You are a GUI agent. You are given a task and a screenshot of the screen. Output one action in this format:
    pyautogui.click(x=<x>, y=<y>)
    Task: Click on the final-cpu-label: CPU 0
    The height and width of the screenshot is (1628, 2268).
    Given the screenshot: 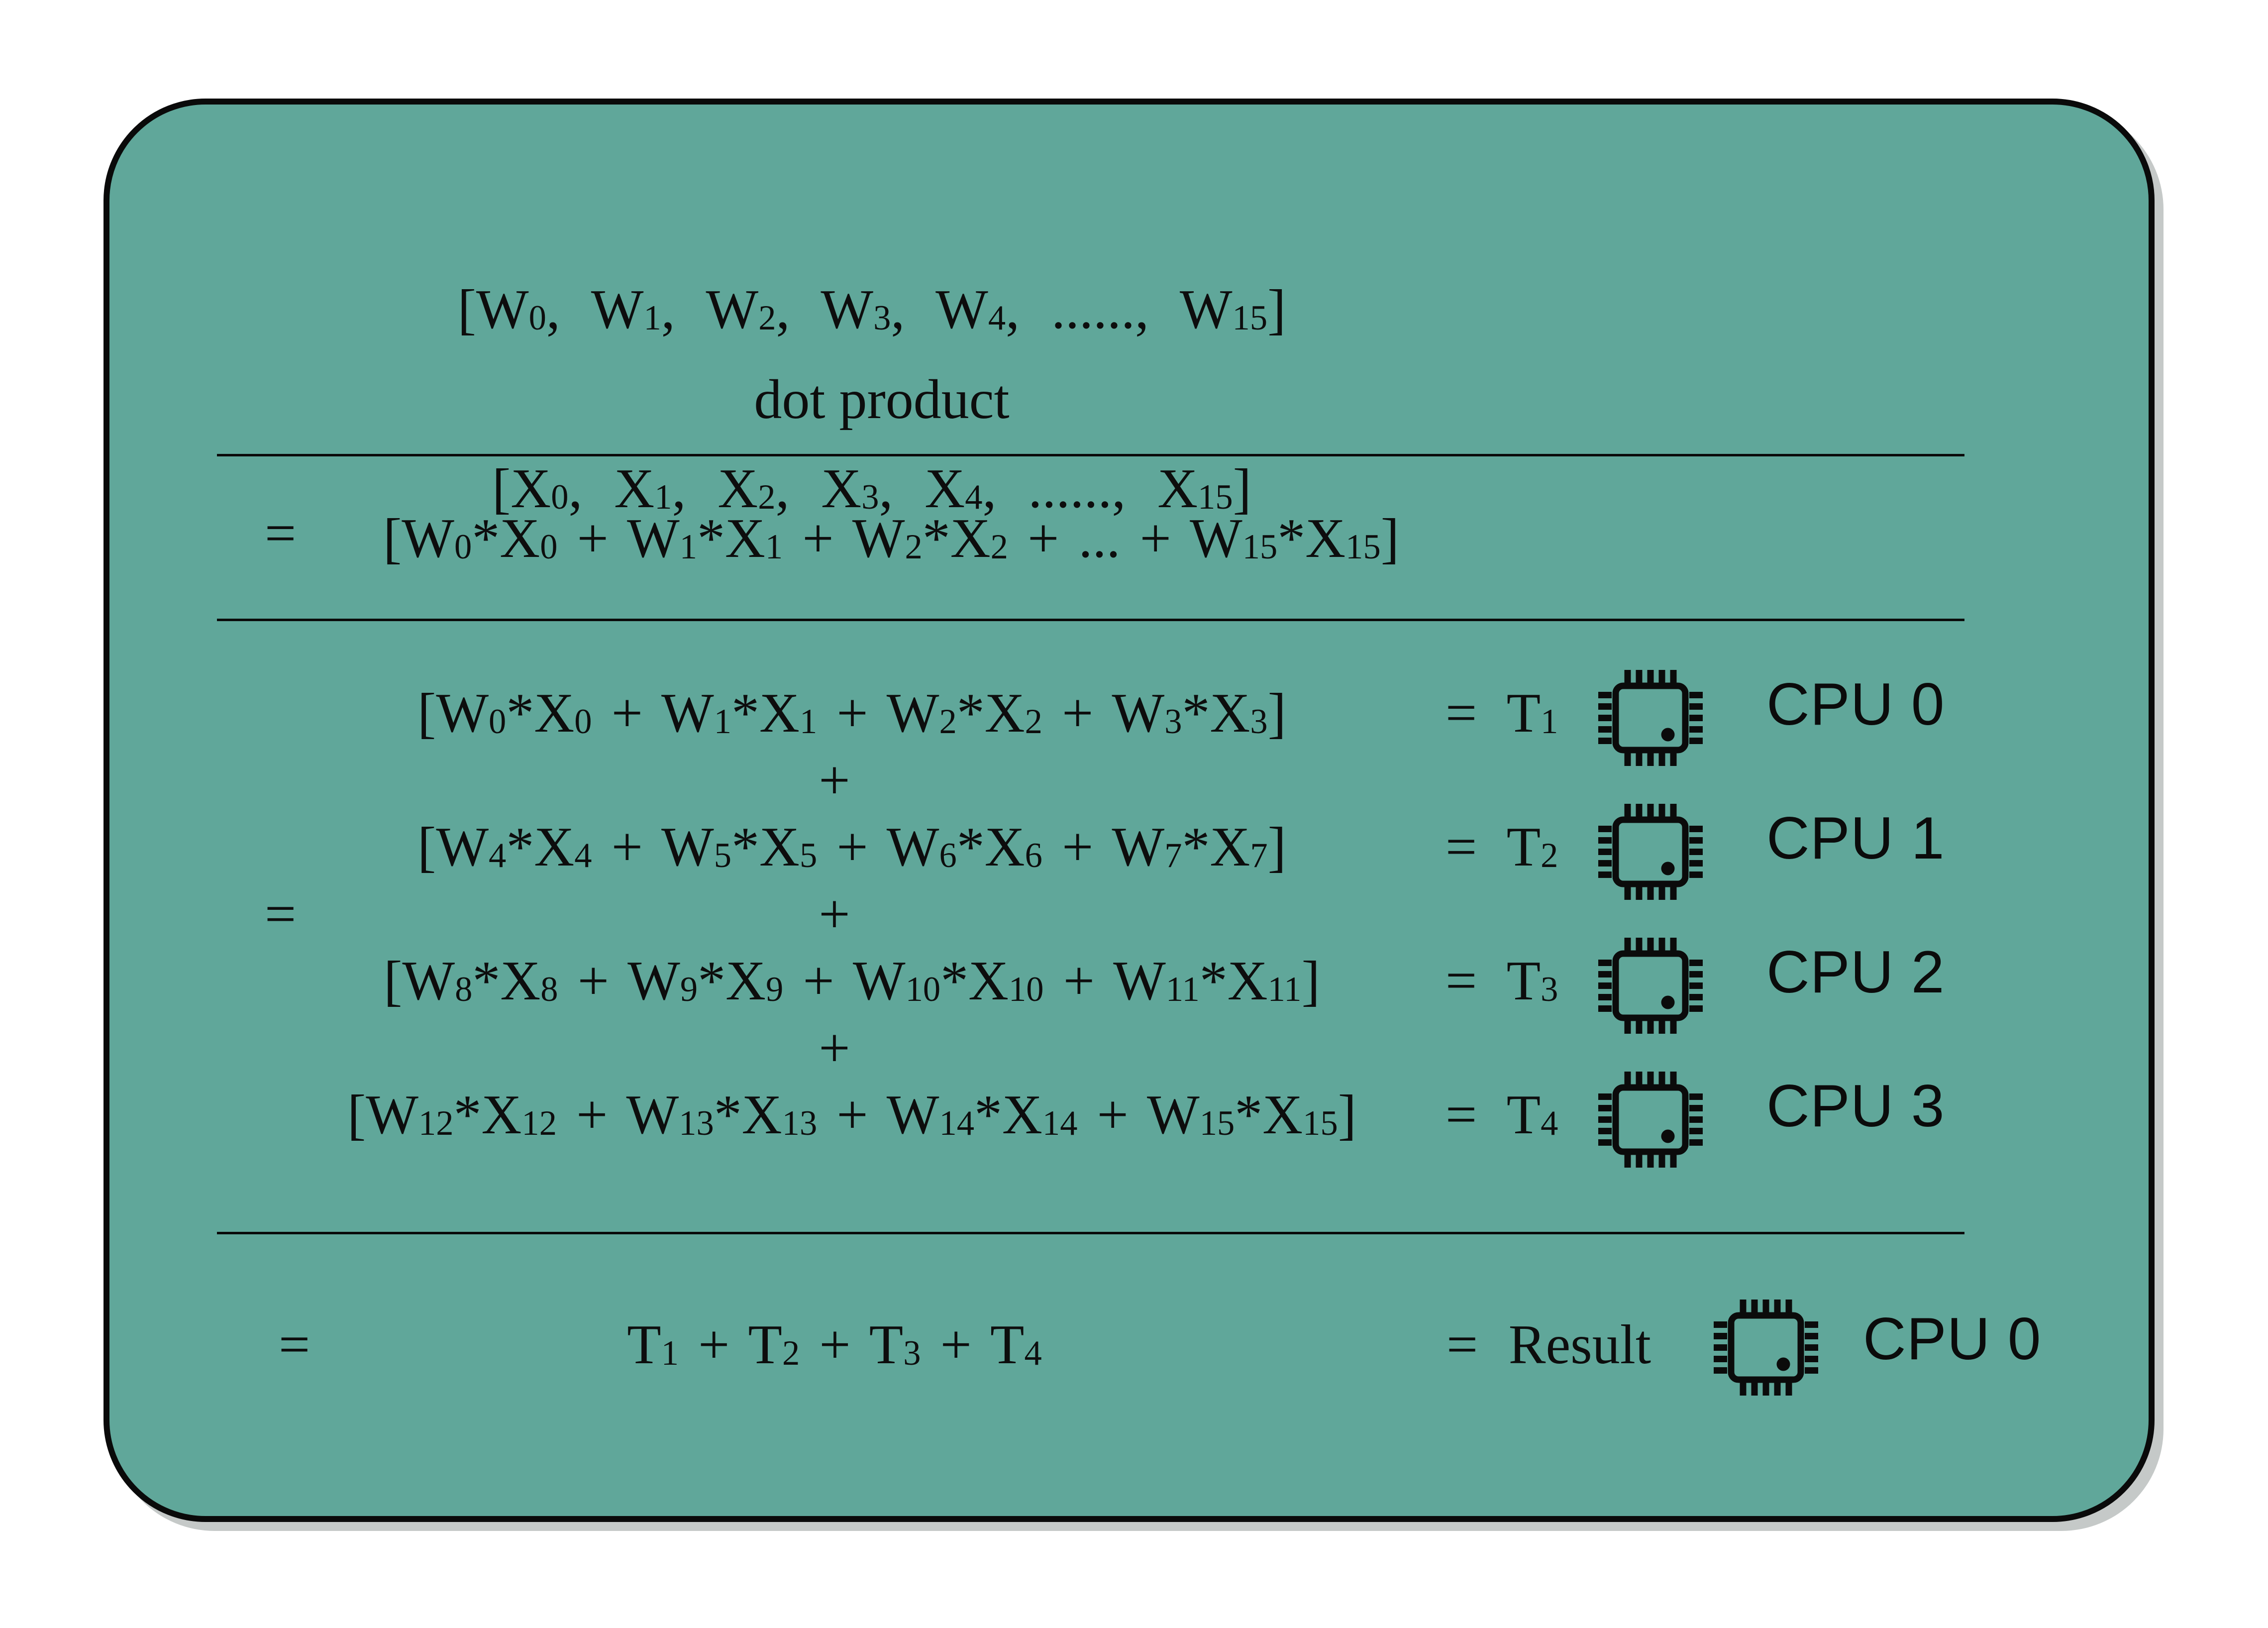 What is the action you would take?
    pyautogui.click(x=1952, y=1339)
    